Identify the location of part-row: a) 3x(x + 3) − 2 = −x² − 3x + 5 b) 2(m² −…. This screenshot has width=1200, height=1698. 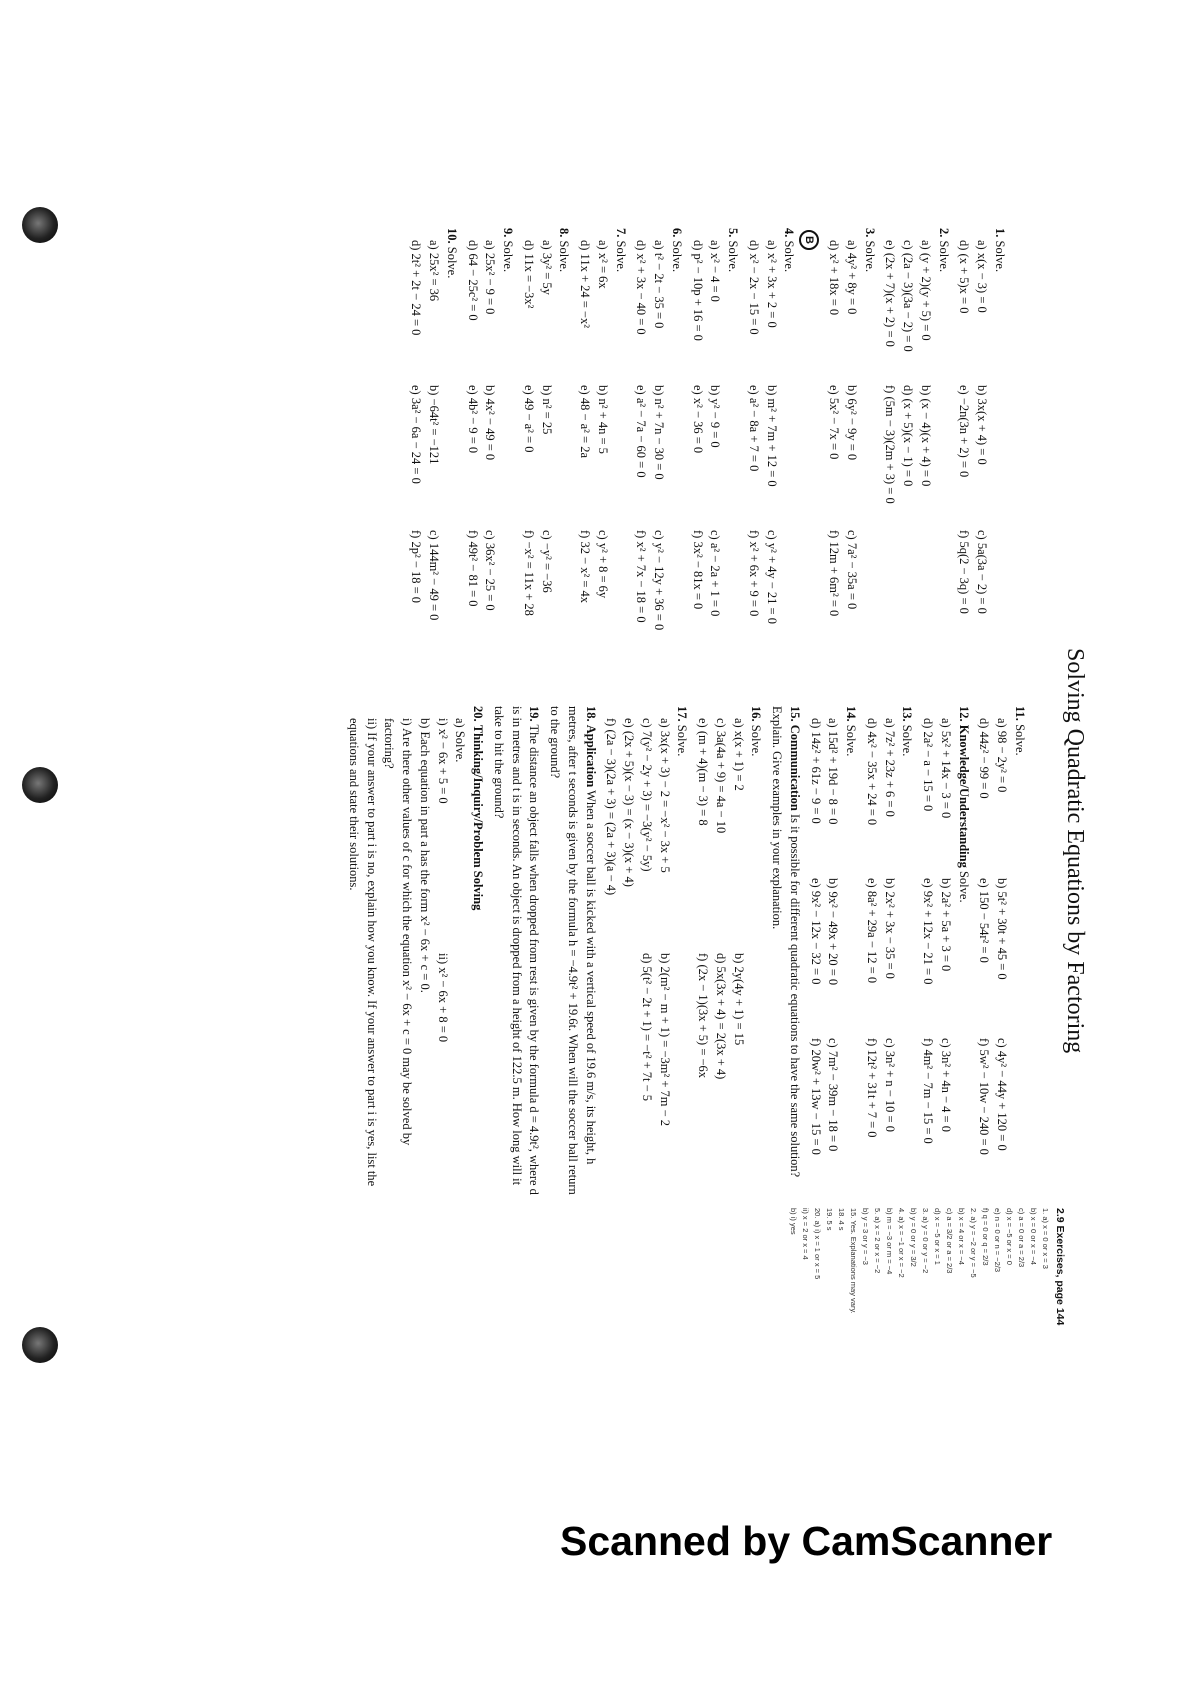
(664, 951).